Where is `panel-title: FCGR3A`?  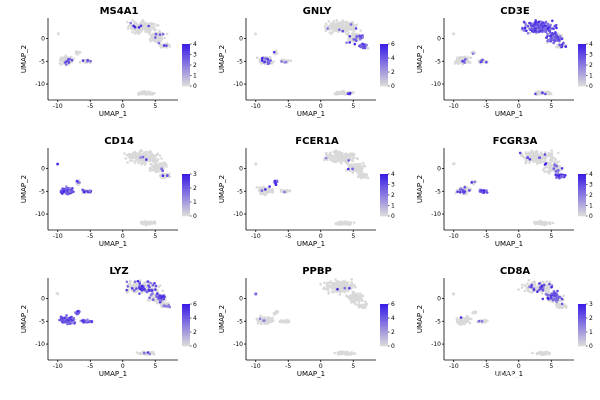
panel-title: FCGR3A is located at coordinates (515, 141).